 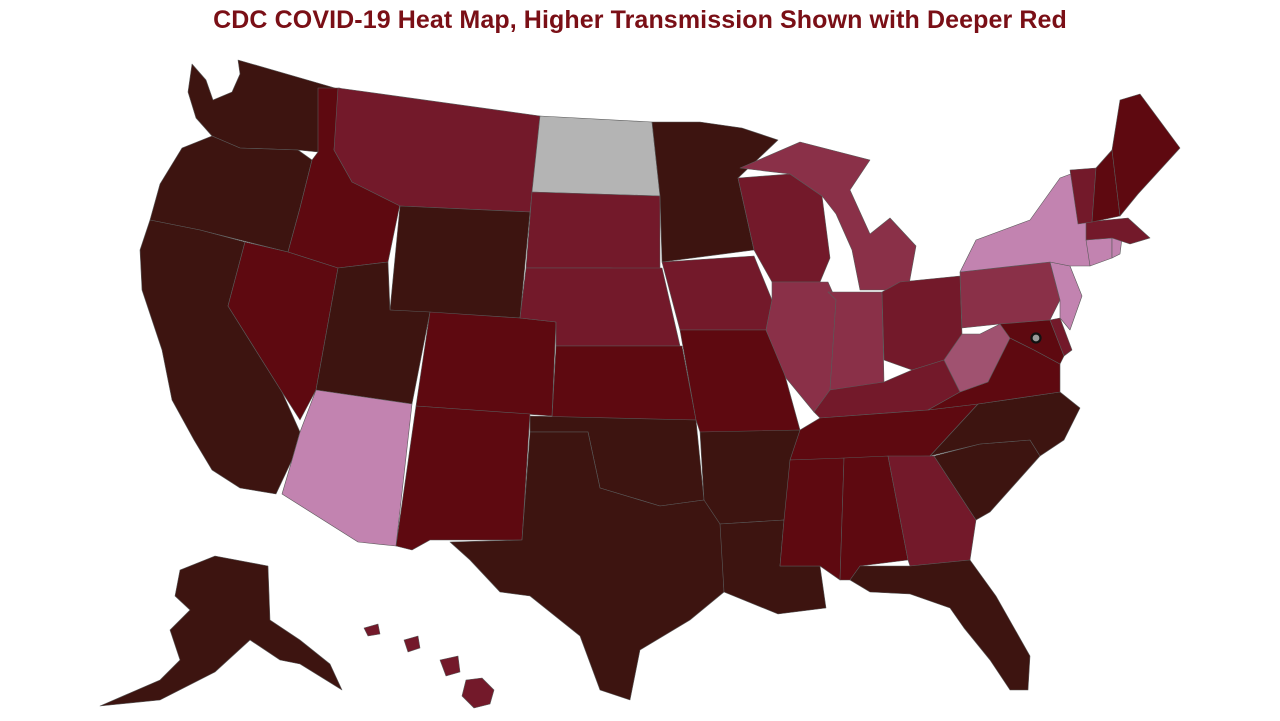 I want to click on state-massachusetts, so click(x=1118, y=231).